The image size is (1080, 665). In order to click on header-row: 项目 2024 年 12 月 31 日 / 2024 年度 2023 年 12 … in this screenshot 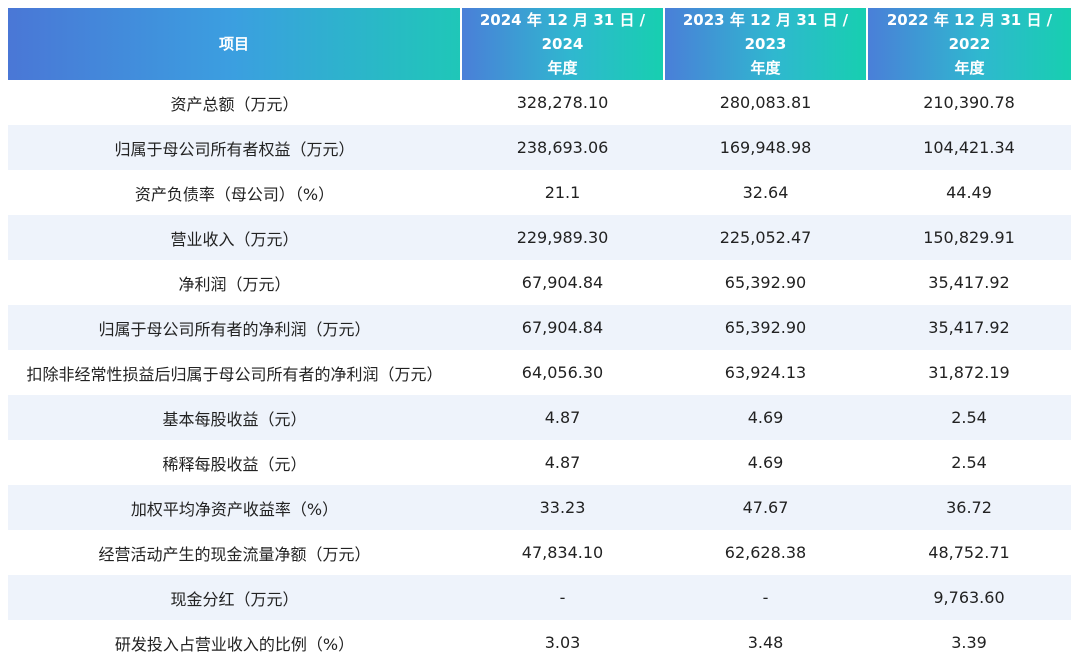, I will do `click(539, 44)`.